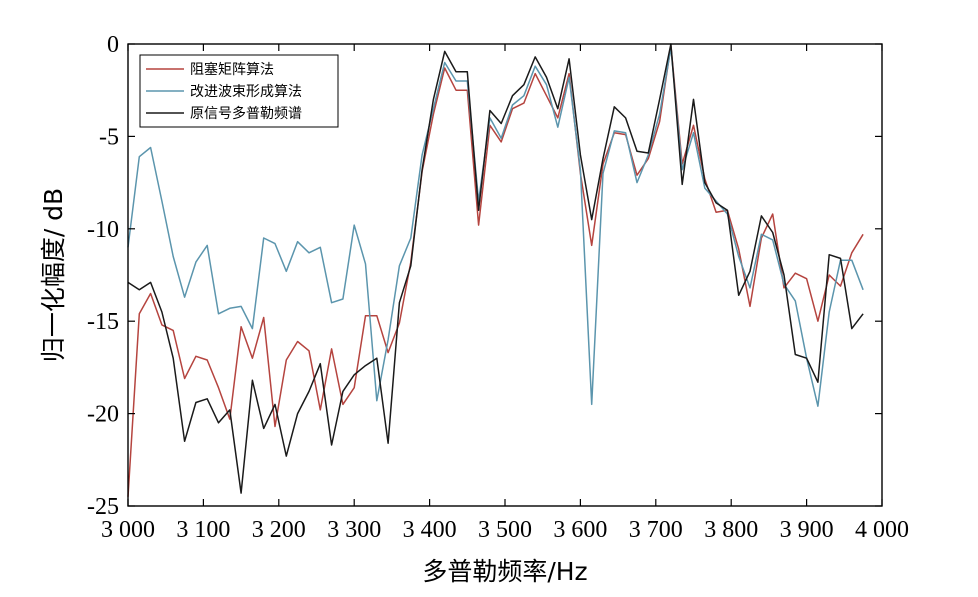 This screenshot has height=597, width=978. Describe the element at coordinates (430, 530) in the screenshot. I see `x-tick-label: 3 400` at that location.